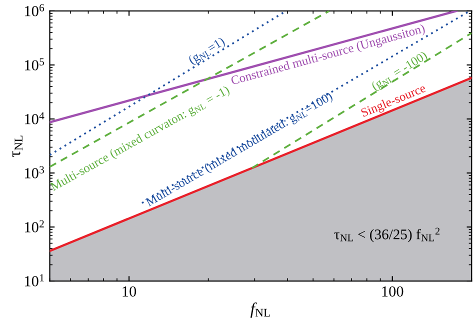 The width and height of the screenshot is (474, 331). Describe the element at coordinates (260, 310) in the screenshot. I see `x-axis-title: f$_{NL}$` at that location.